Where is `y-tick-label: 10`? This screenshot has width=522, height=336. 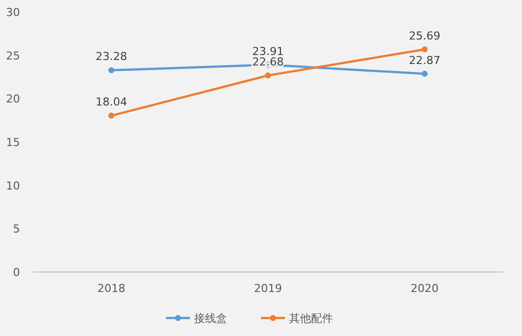
y-tick-label: 10 is located at coordinates (13, 185).